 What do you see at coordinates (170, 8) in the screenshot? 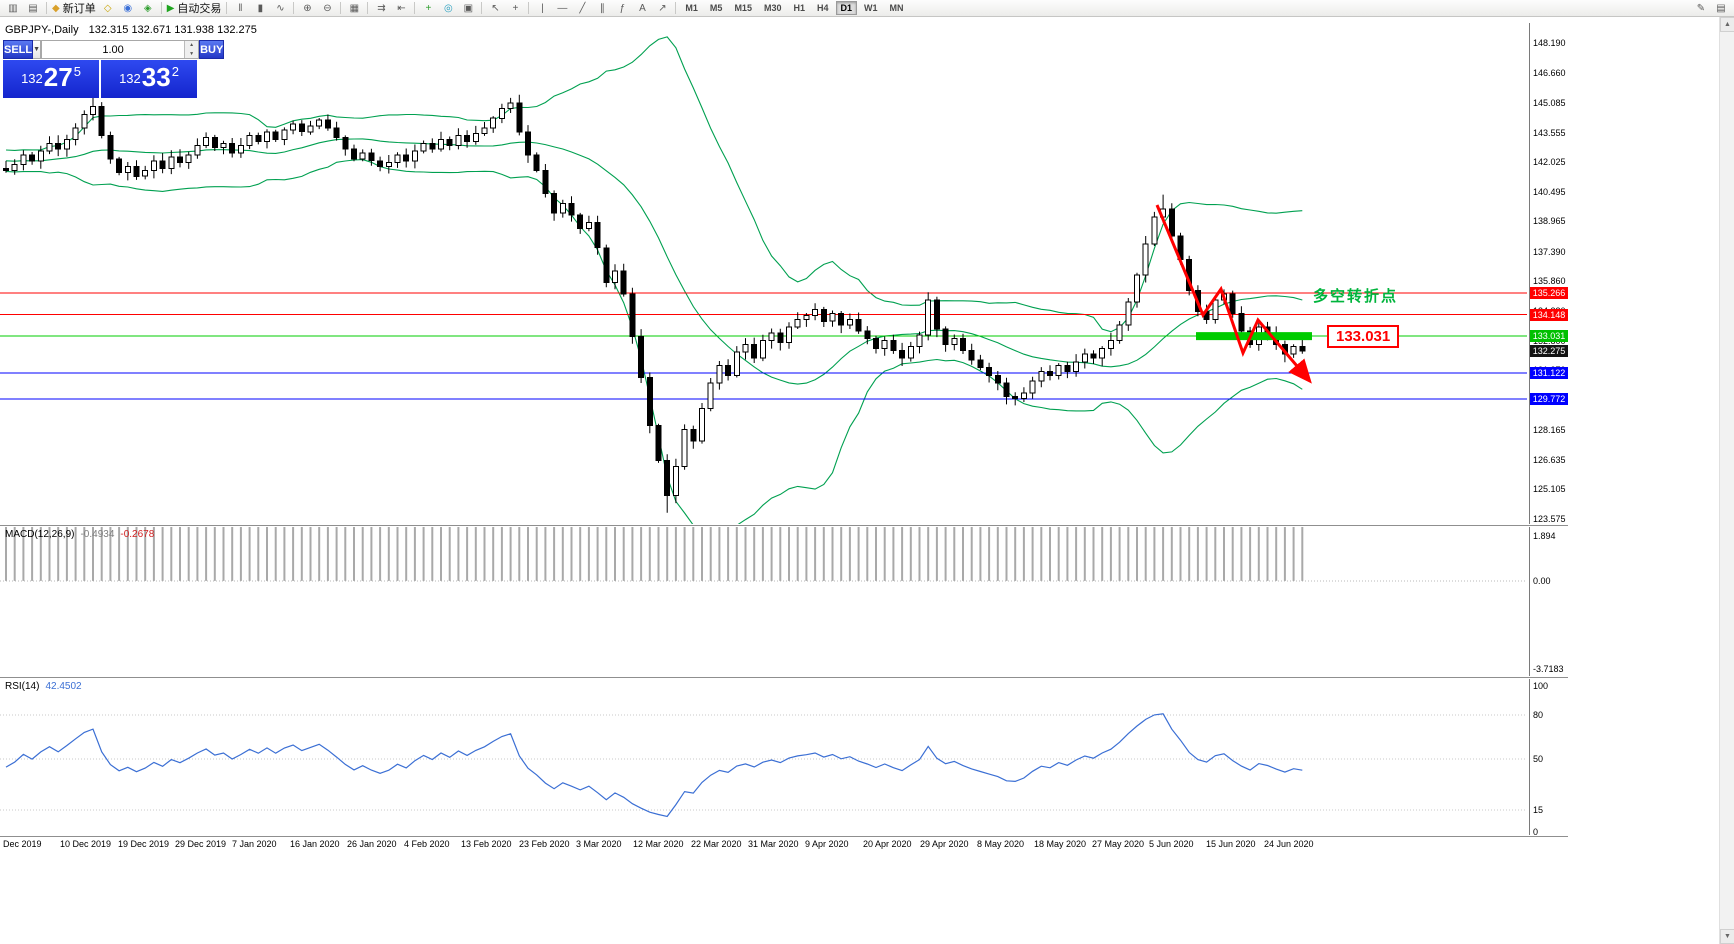
I see `autotrading-icon: ▶` at bounding box center [170, 8].